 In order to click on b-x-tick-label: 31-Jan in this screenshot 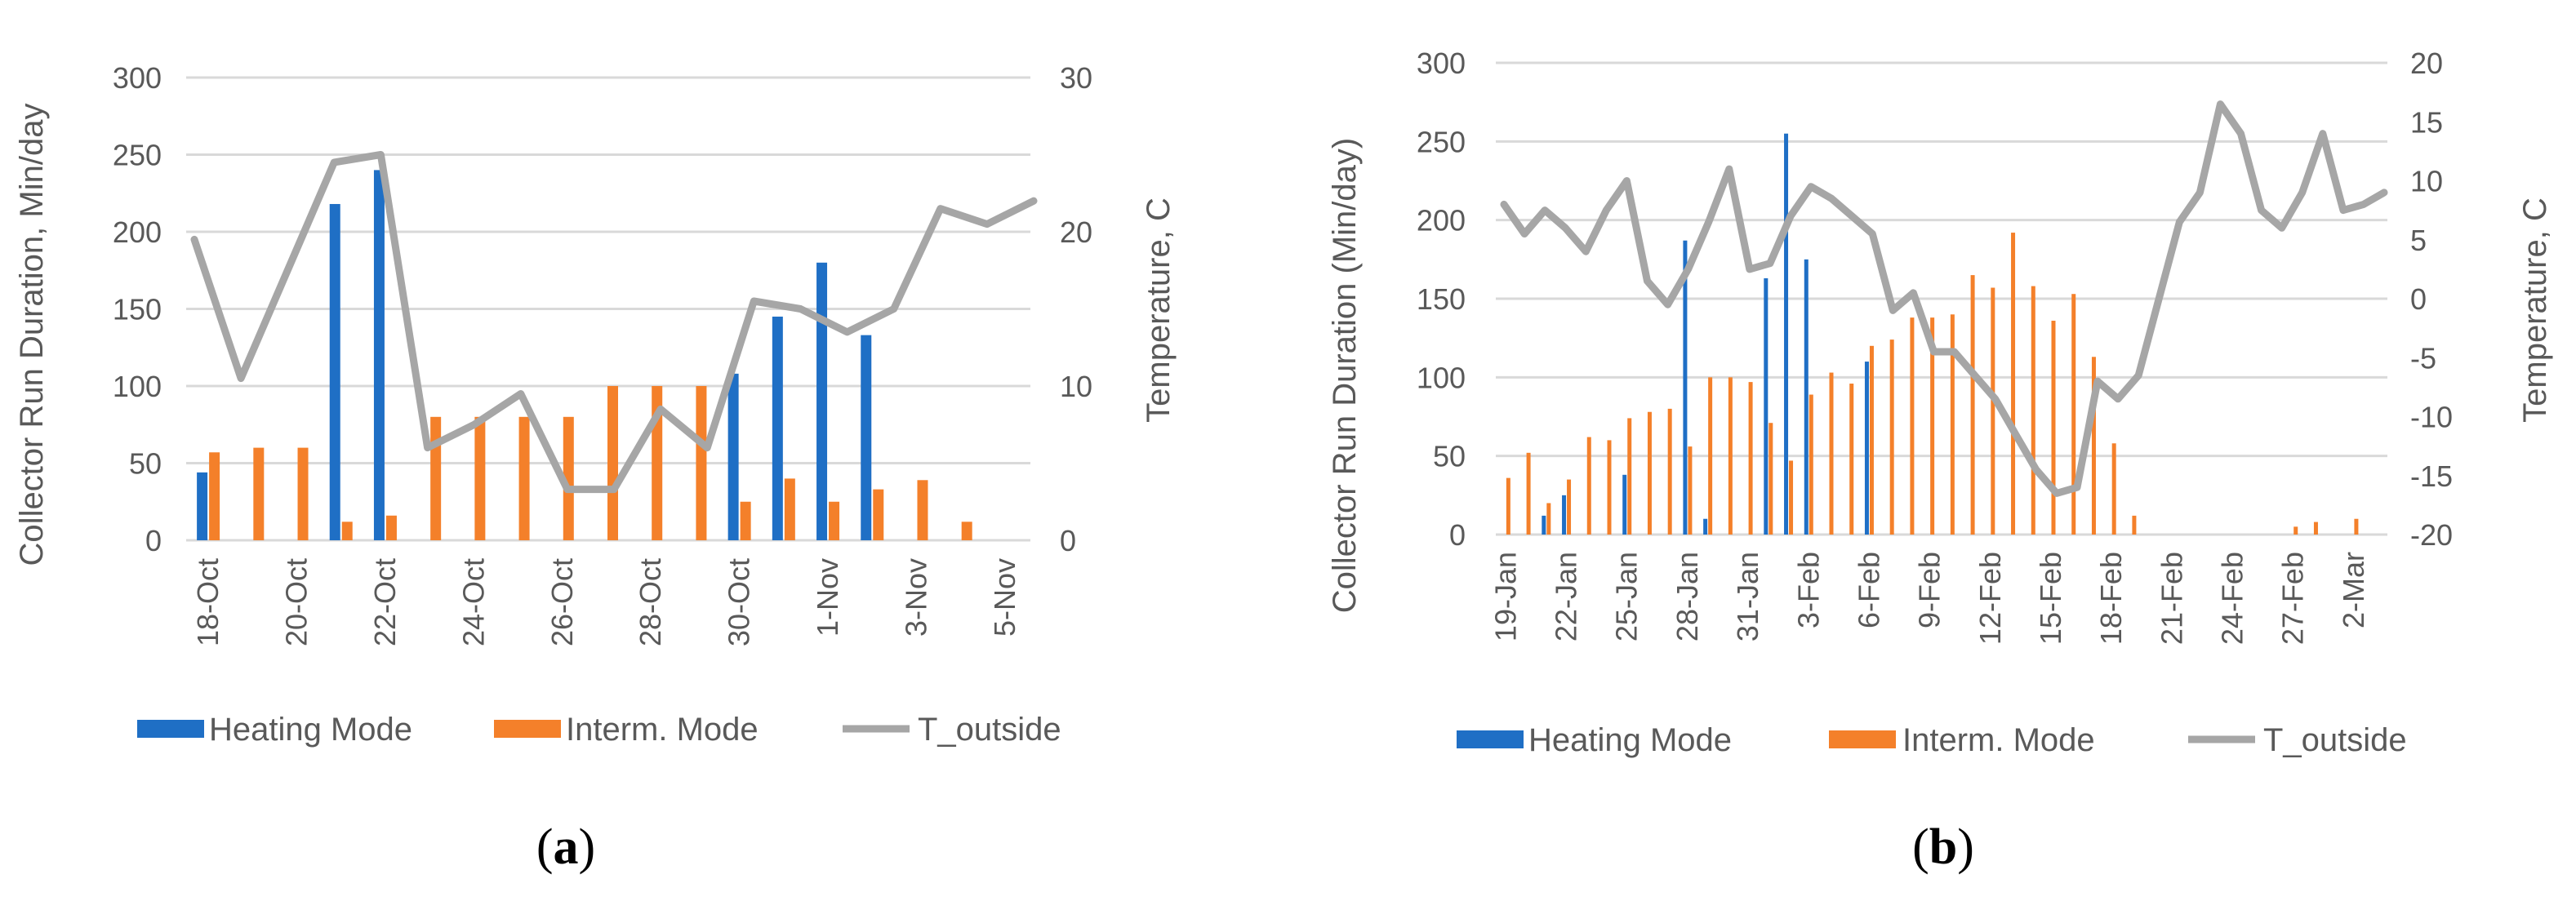, I will do `click(1747, 596)`.